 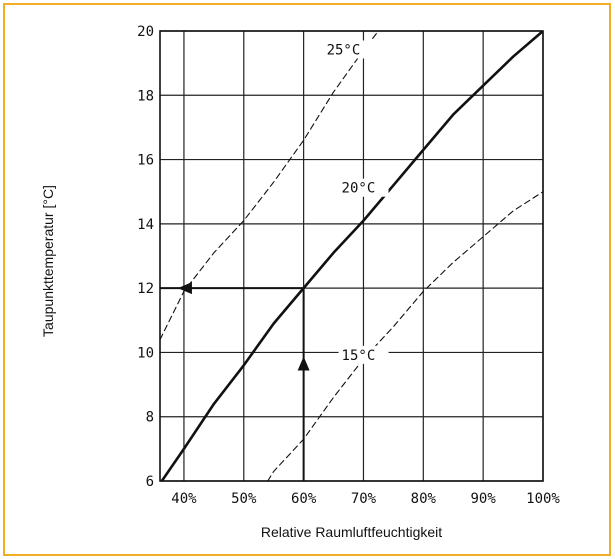 I want to click on y-tick-label-20: 20, so click(x=145, y=32).